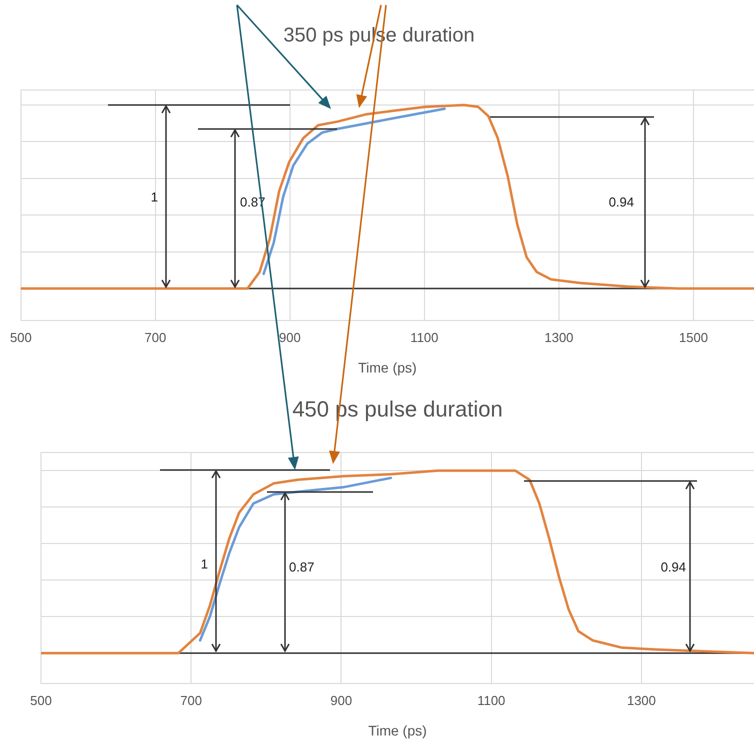 This screenshot has width=754, height=752. I want to click on annotation: 0.87, so click(301, 566).